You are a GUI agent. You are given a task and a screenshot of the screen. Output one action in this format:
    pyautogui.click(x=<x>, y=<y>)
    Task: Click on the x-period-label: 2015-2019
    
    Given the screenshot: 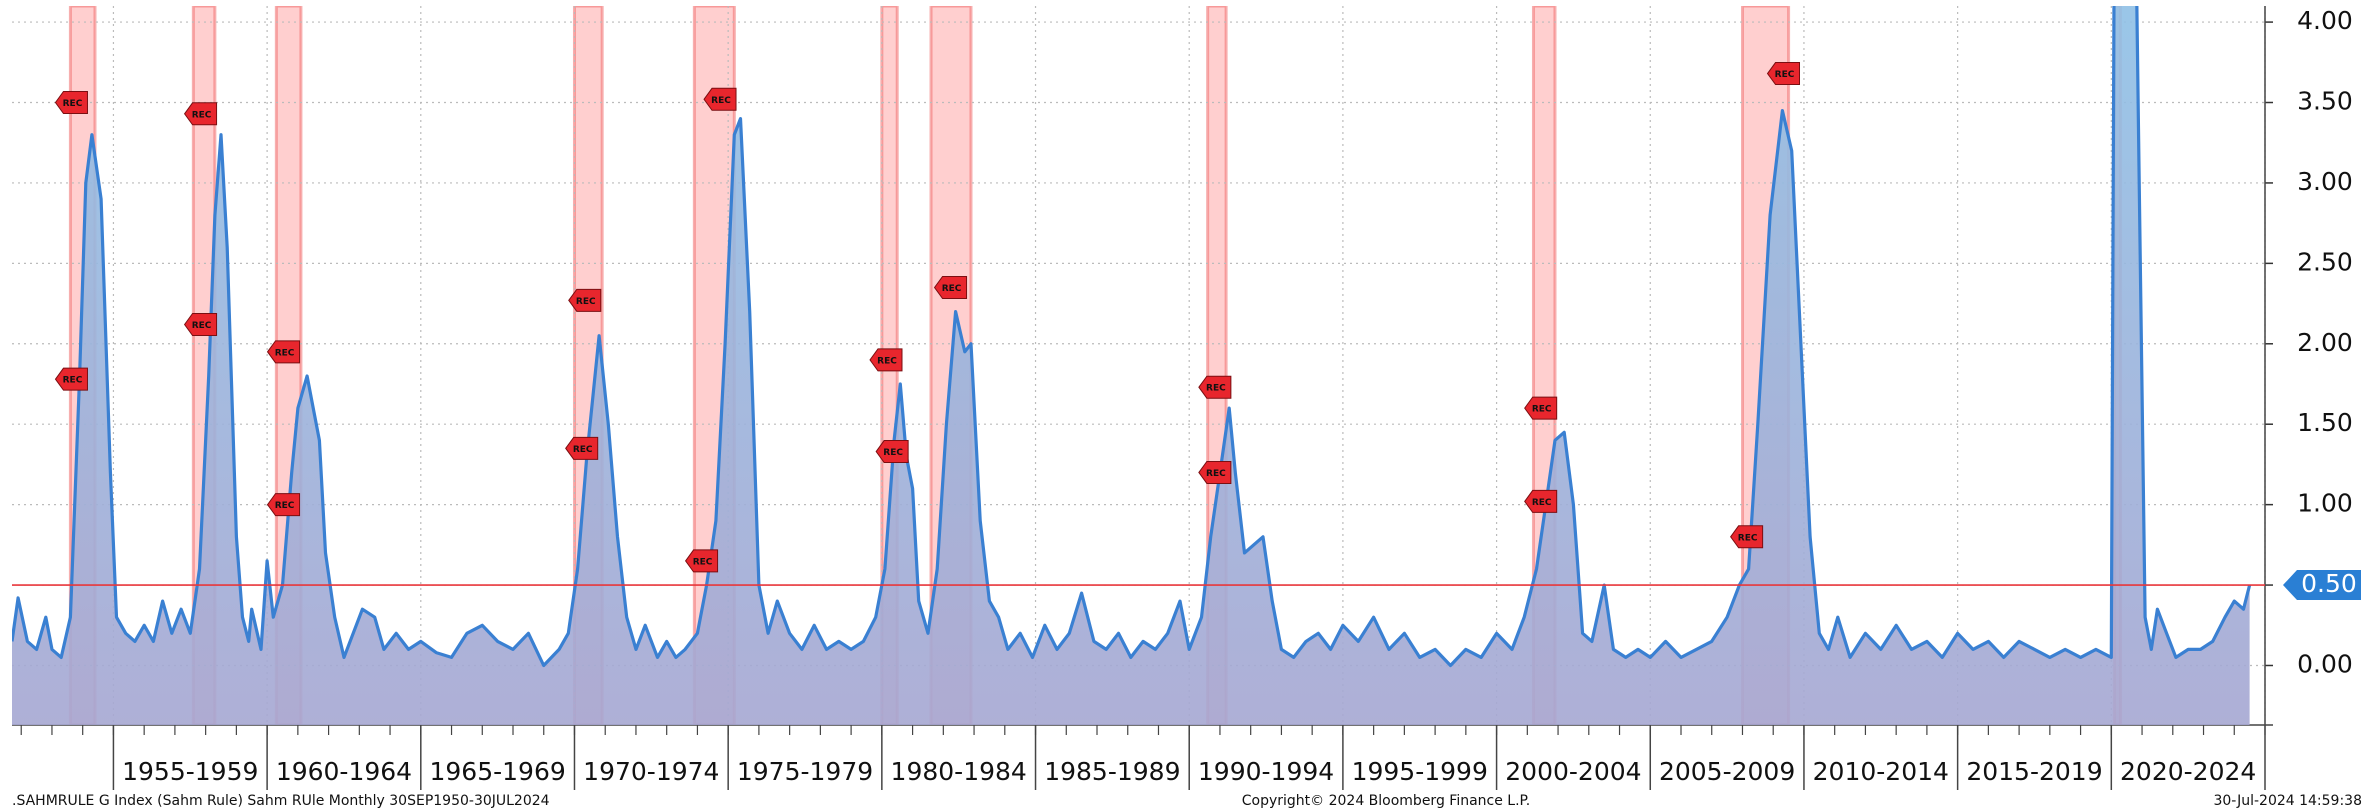 What is the action you would take?
    pyautogui.click(x=2034, y=771)
    